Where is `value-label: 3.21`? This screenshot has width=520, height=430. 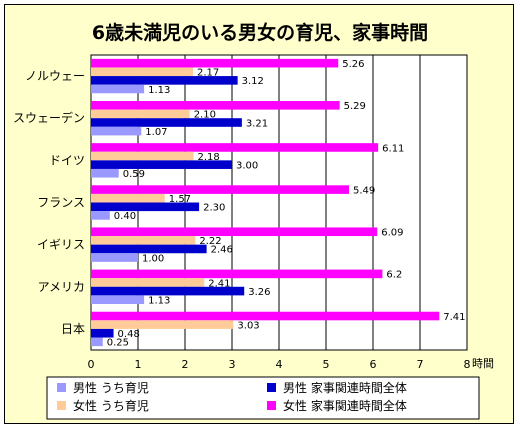 value-label: 3.21 is located at coordinates (257, 123).